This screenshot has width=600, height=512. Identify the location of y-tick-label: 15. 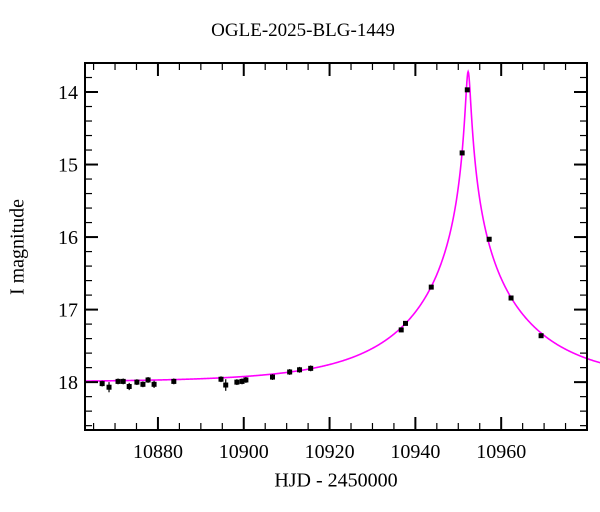
(68, 166).